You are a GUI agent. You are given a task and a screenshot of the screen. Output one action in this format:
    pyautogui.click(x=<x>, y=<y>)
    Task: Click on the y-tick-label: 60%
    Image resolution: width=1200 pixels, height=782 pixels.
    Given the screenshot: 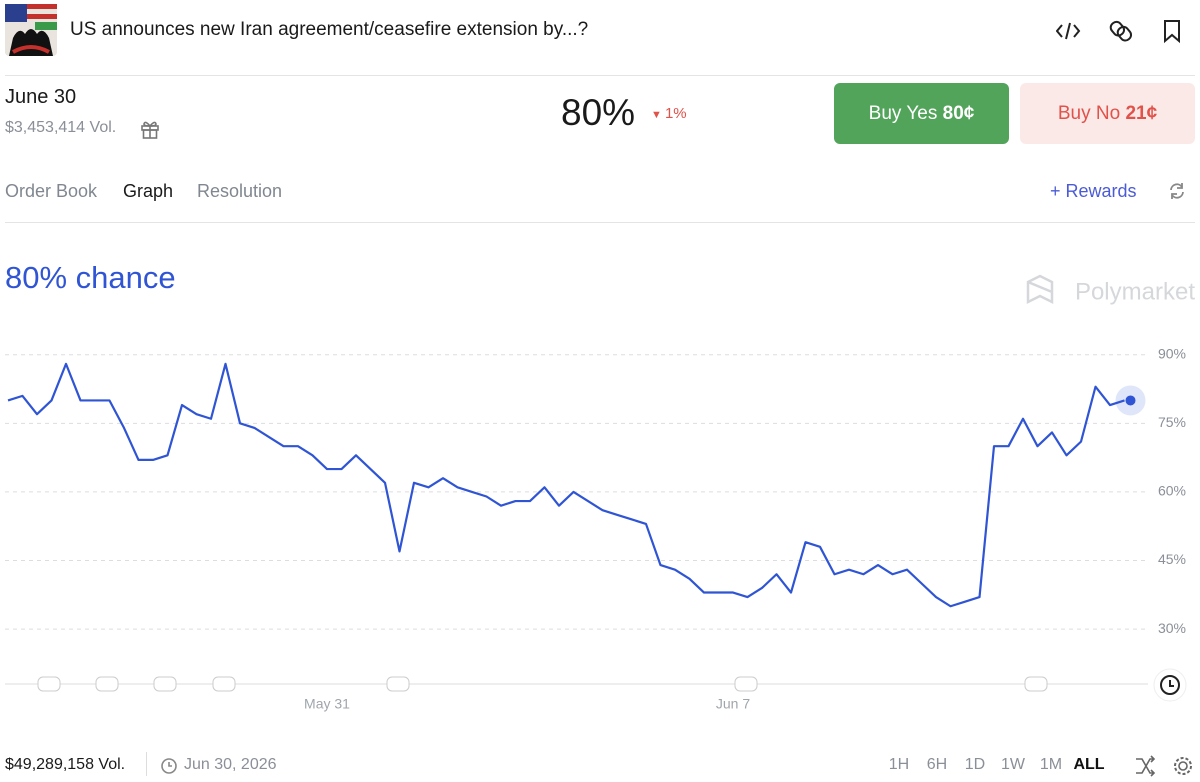 What is the action you would take?
    pyautogui.click(x=1172, y=491)
    